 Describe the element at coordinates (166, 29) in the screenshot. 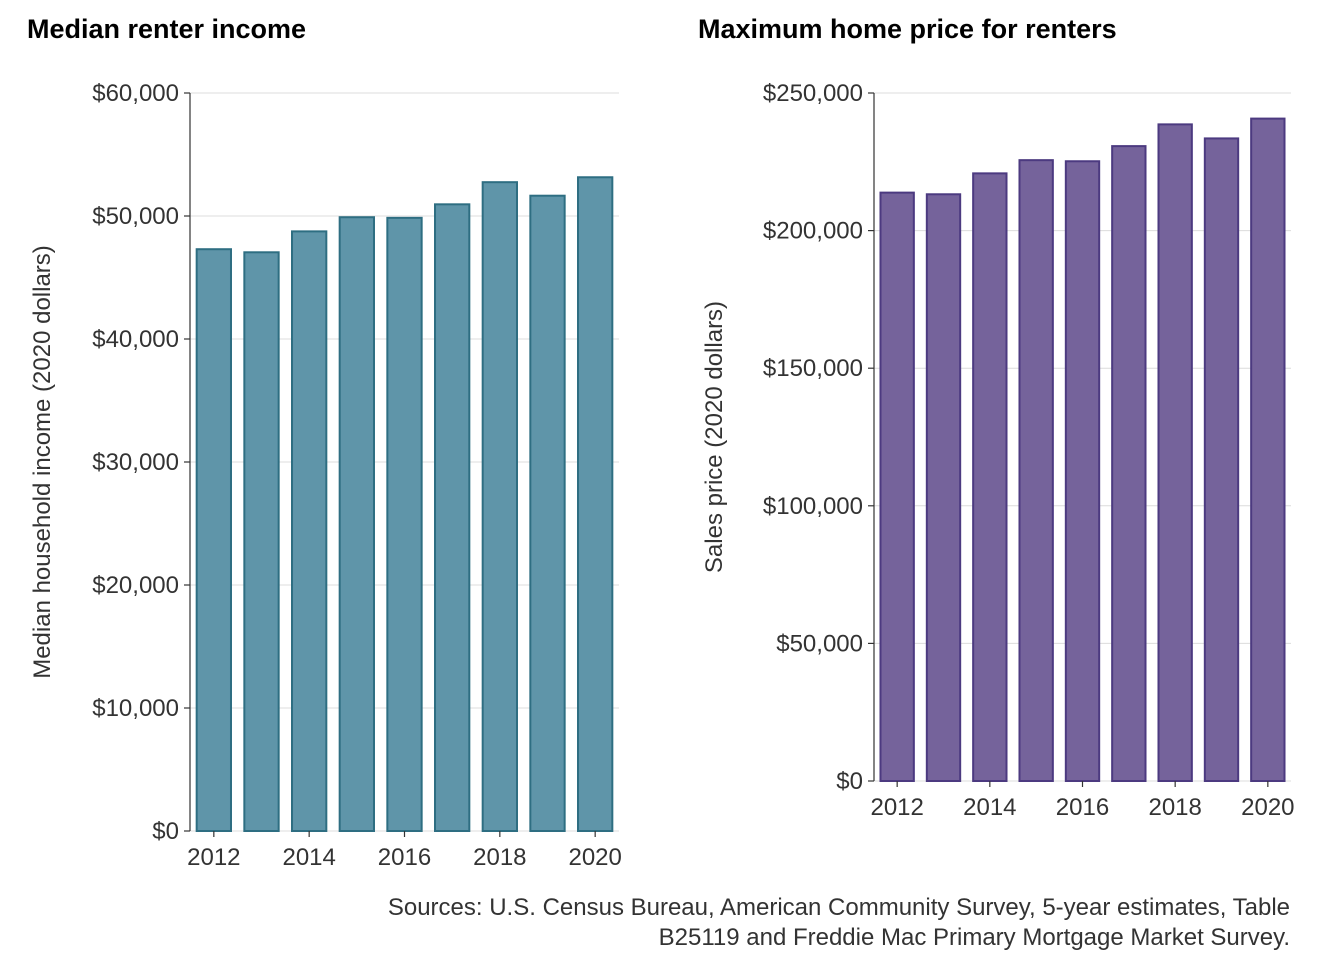

I see `chart-title: Median renter income` at that location.